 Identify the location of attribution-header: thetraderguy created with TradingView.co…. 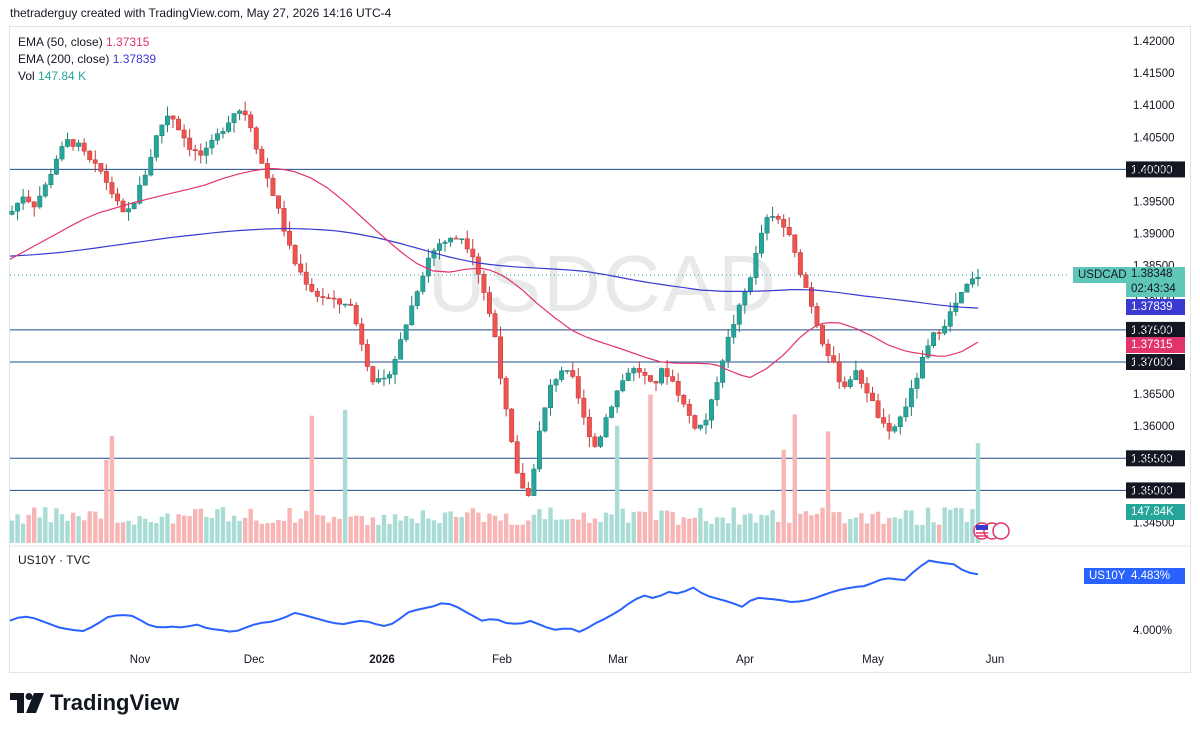
(201, 13).